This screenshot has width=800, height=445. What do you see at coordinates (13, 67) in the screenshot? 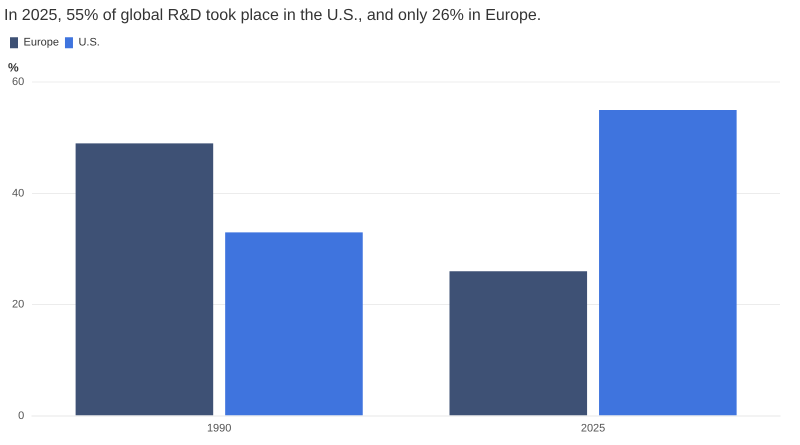
I see `y-axis-title: %` at bounding box center [13, 67].